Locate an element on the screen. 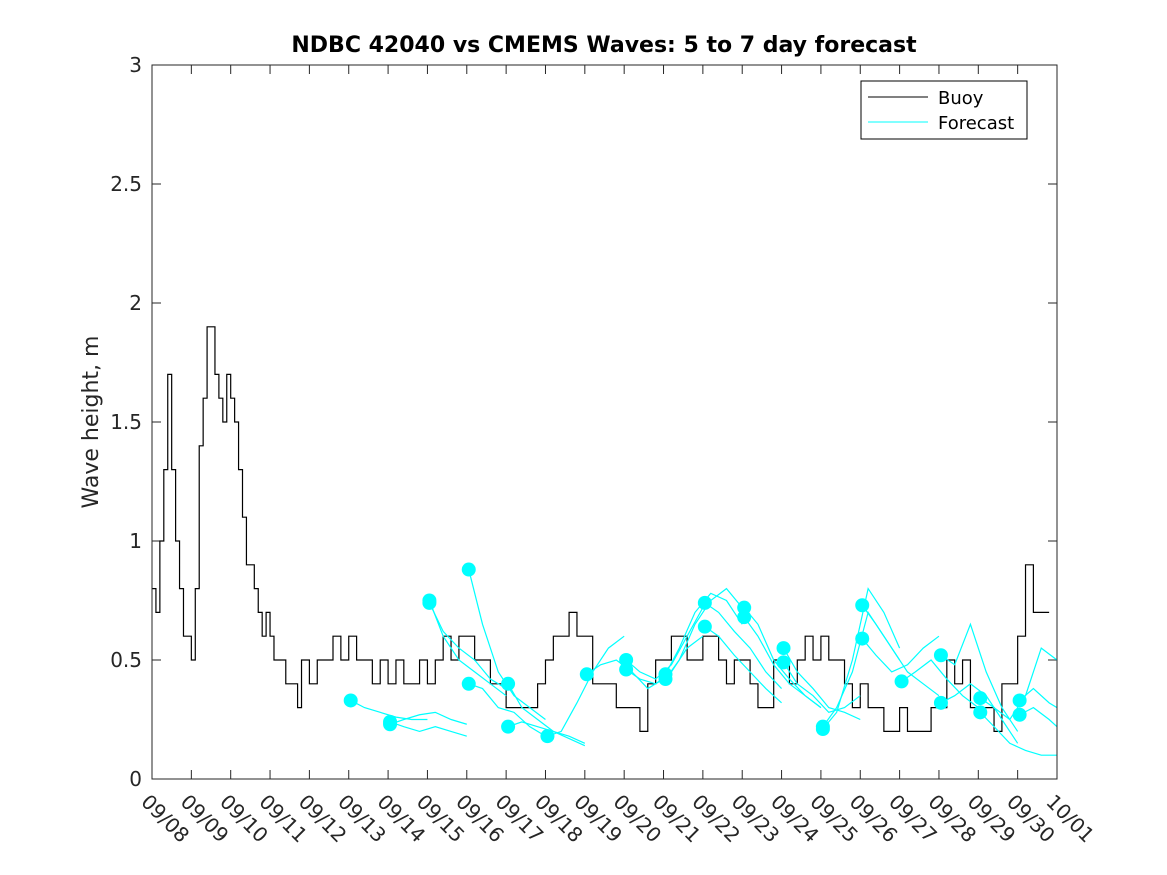 The width and height of the screenshot is (1167, 875). y-tick-label: 1 is located at coordinates (135, 541).